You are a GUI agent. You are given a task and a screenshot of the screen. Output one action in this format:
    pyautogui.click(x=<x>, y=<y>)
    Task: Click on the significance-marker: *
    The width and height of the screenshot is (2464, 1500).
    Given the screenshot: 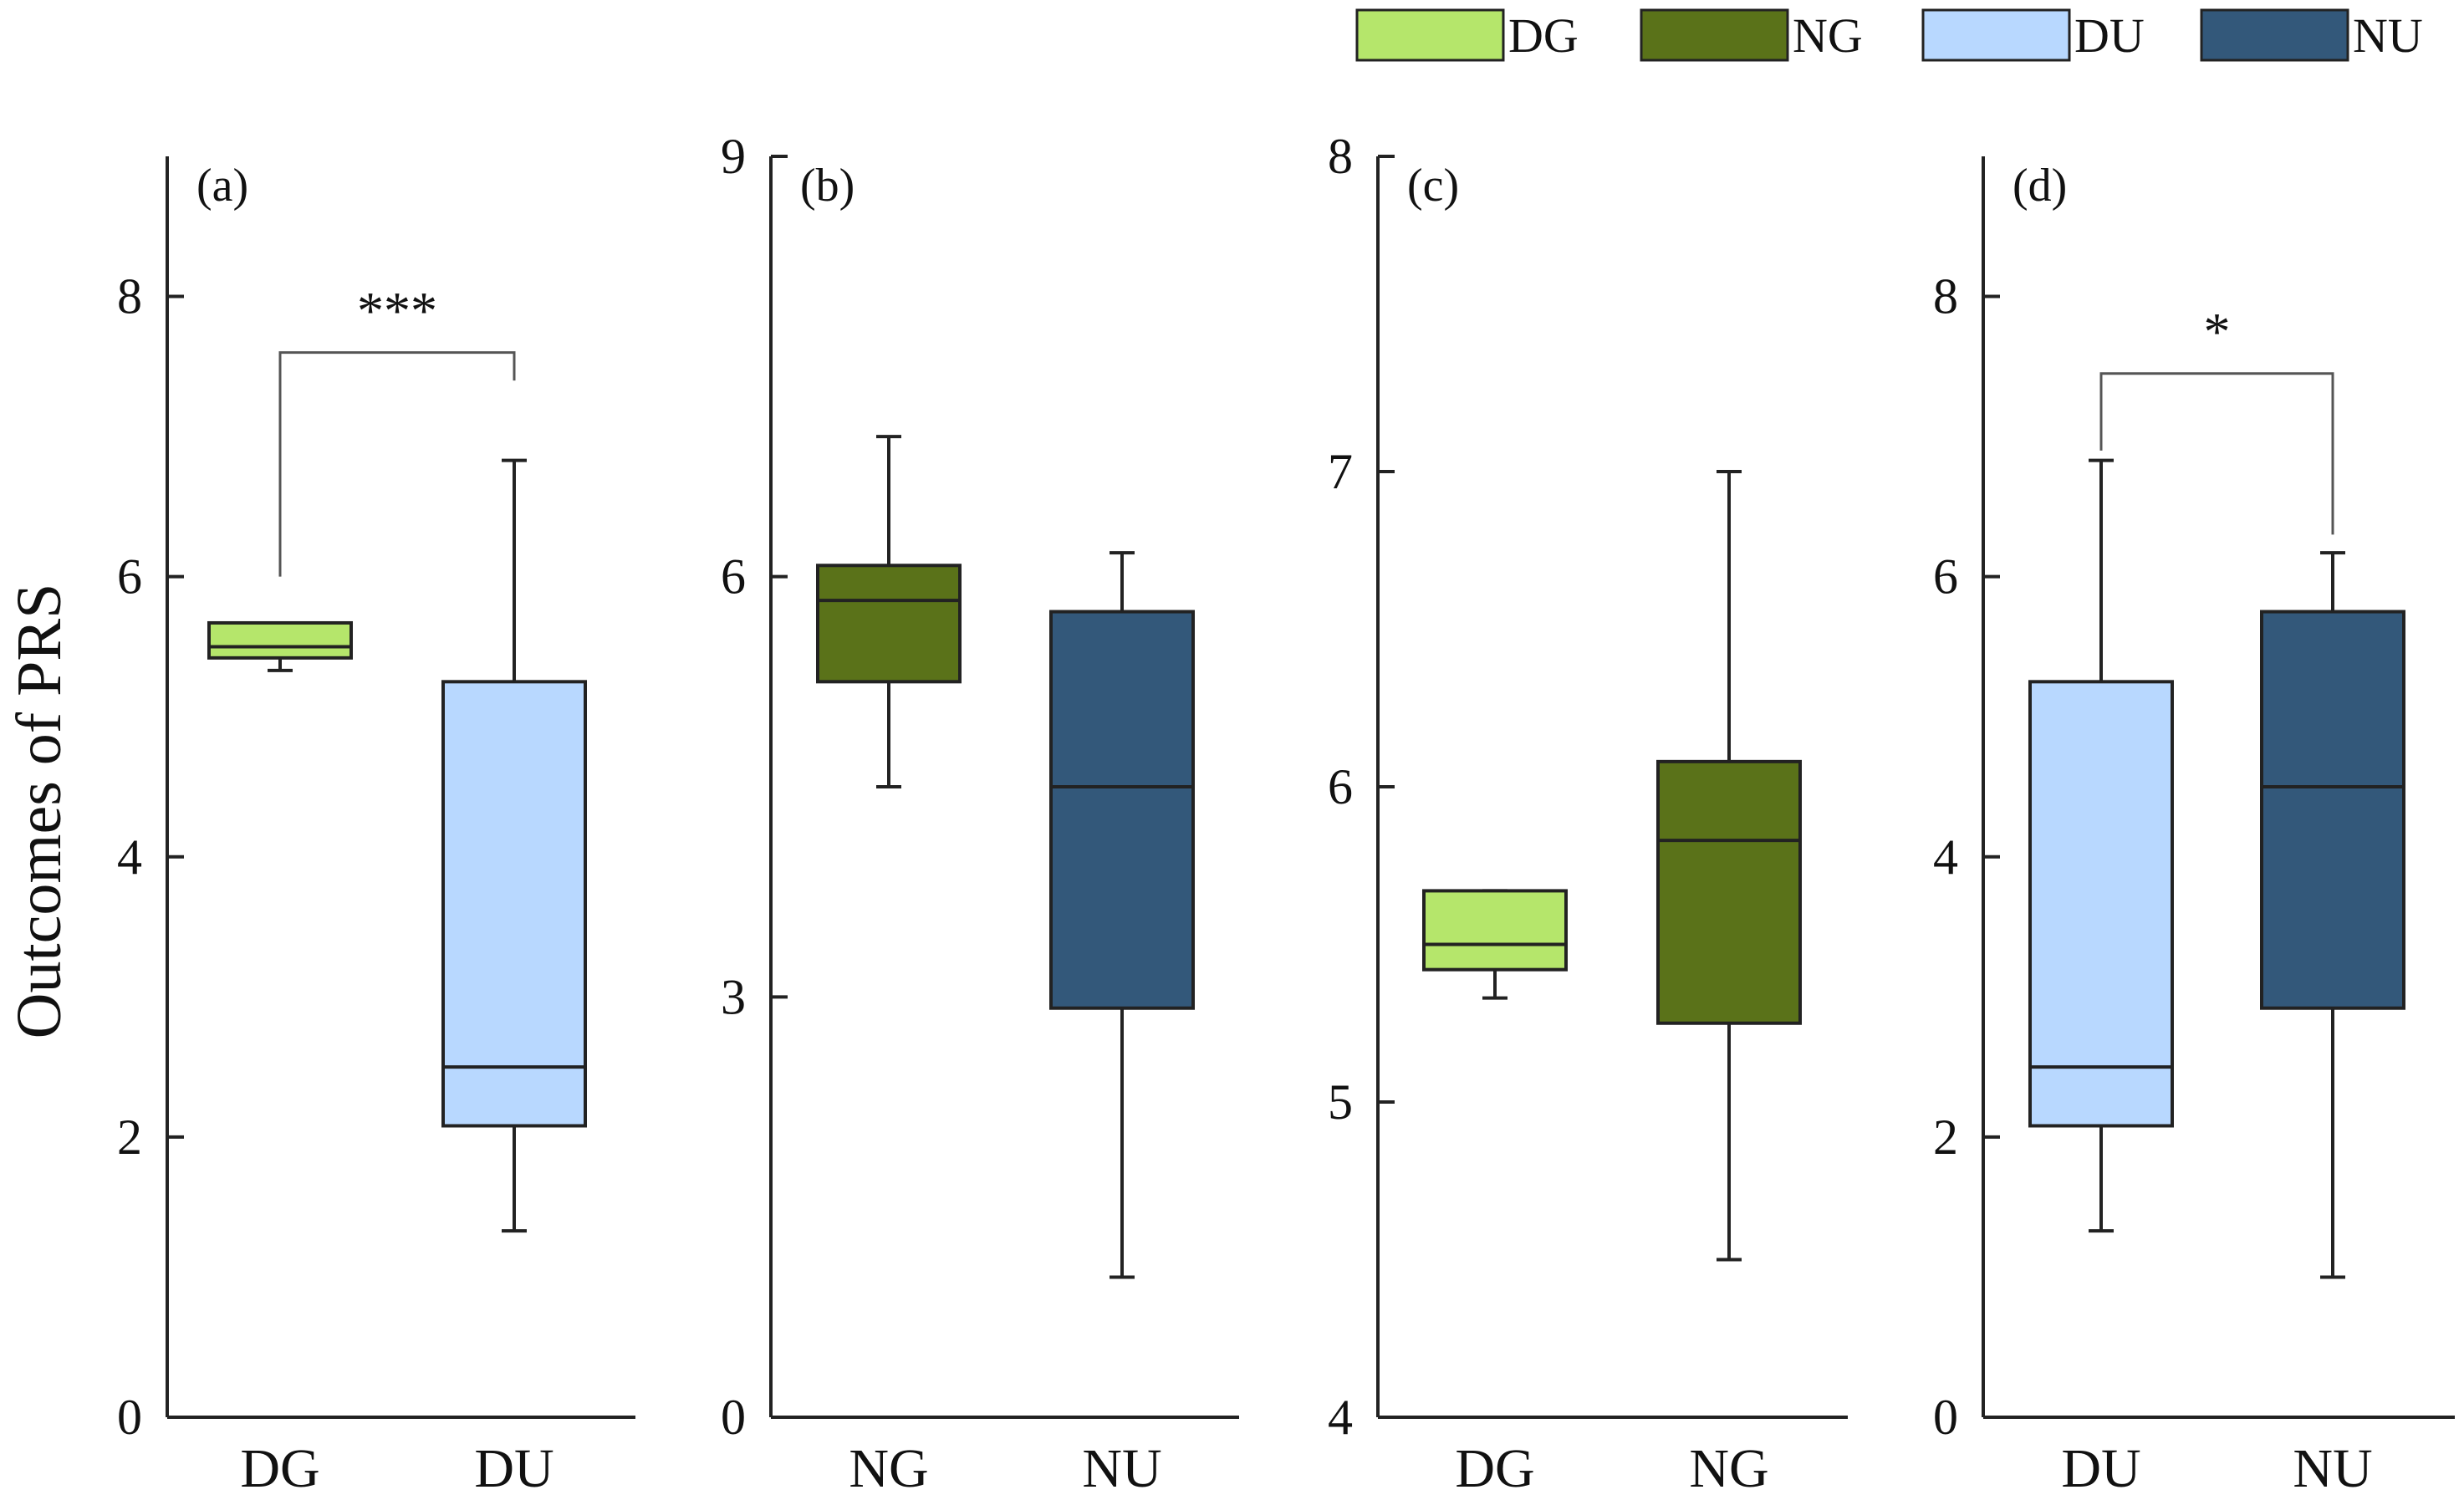 What is the action you would take?
    pyautogui.click(x=2218, y=331)
    